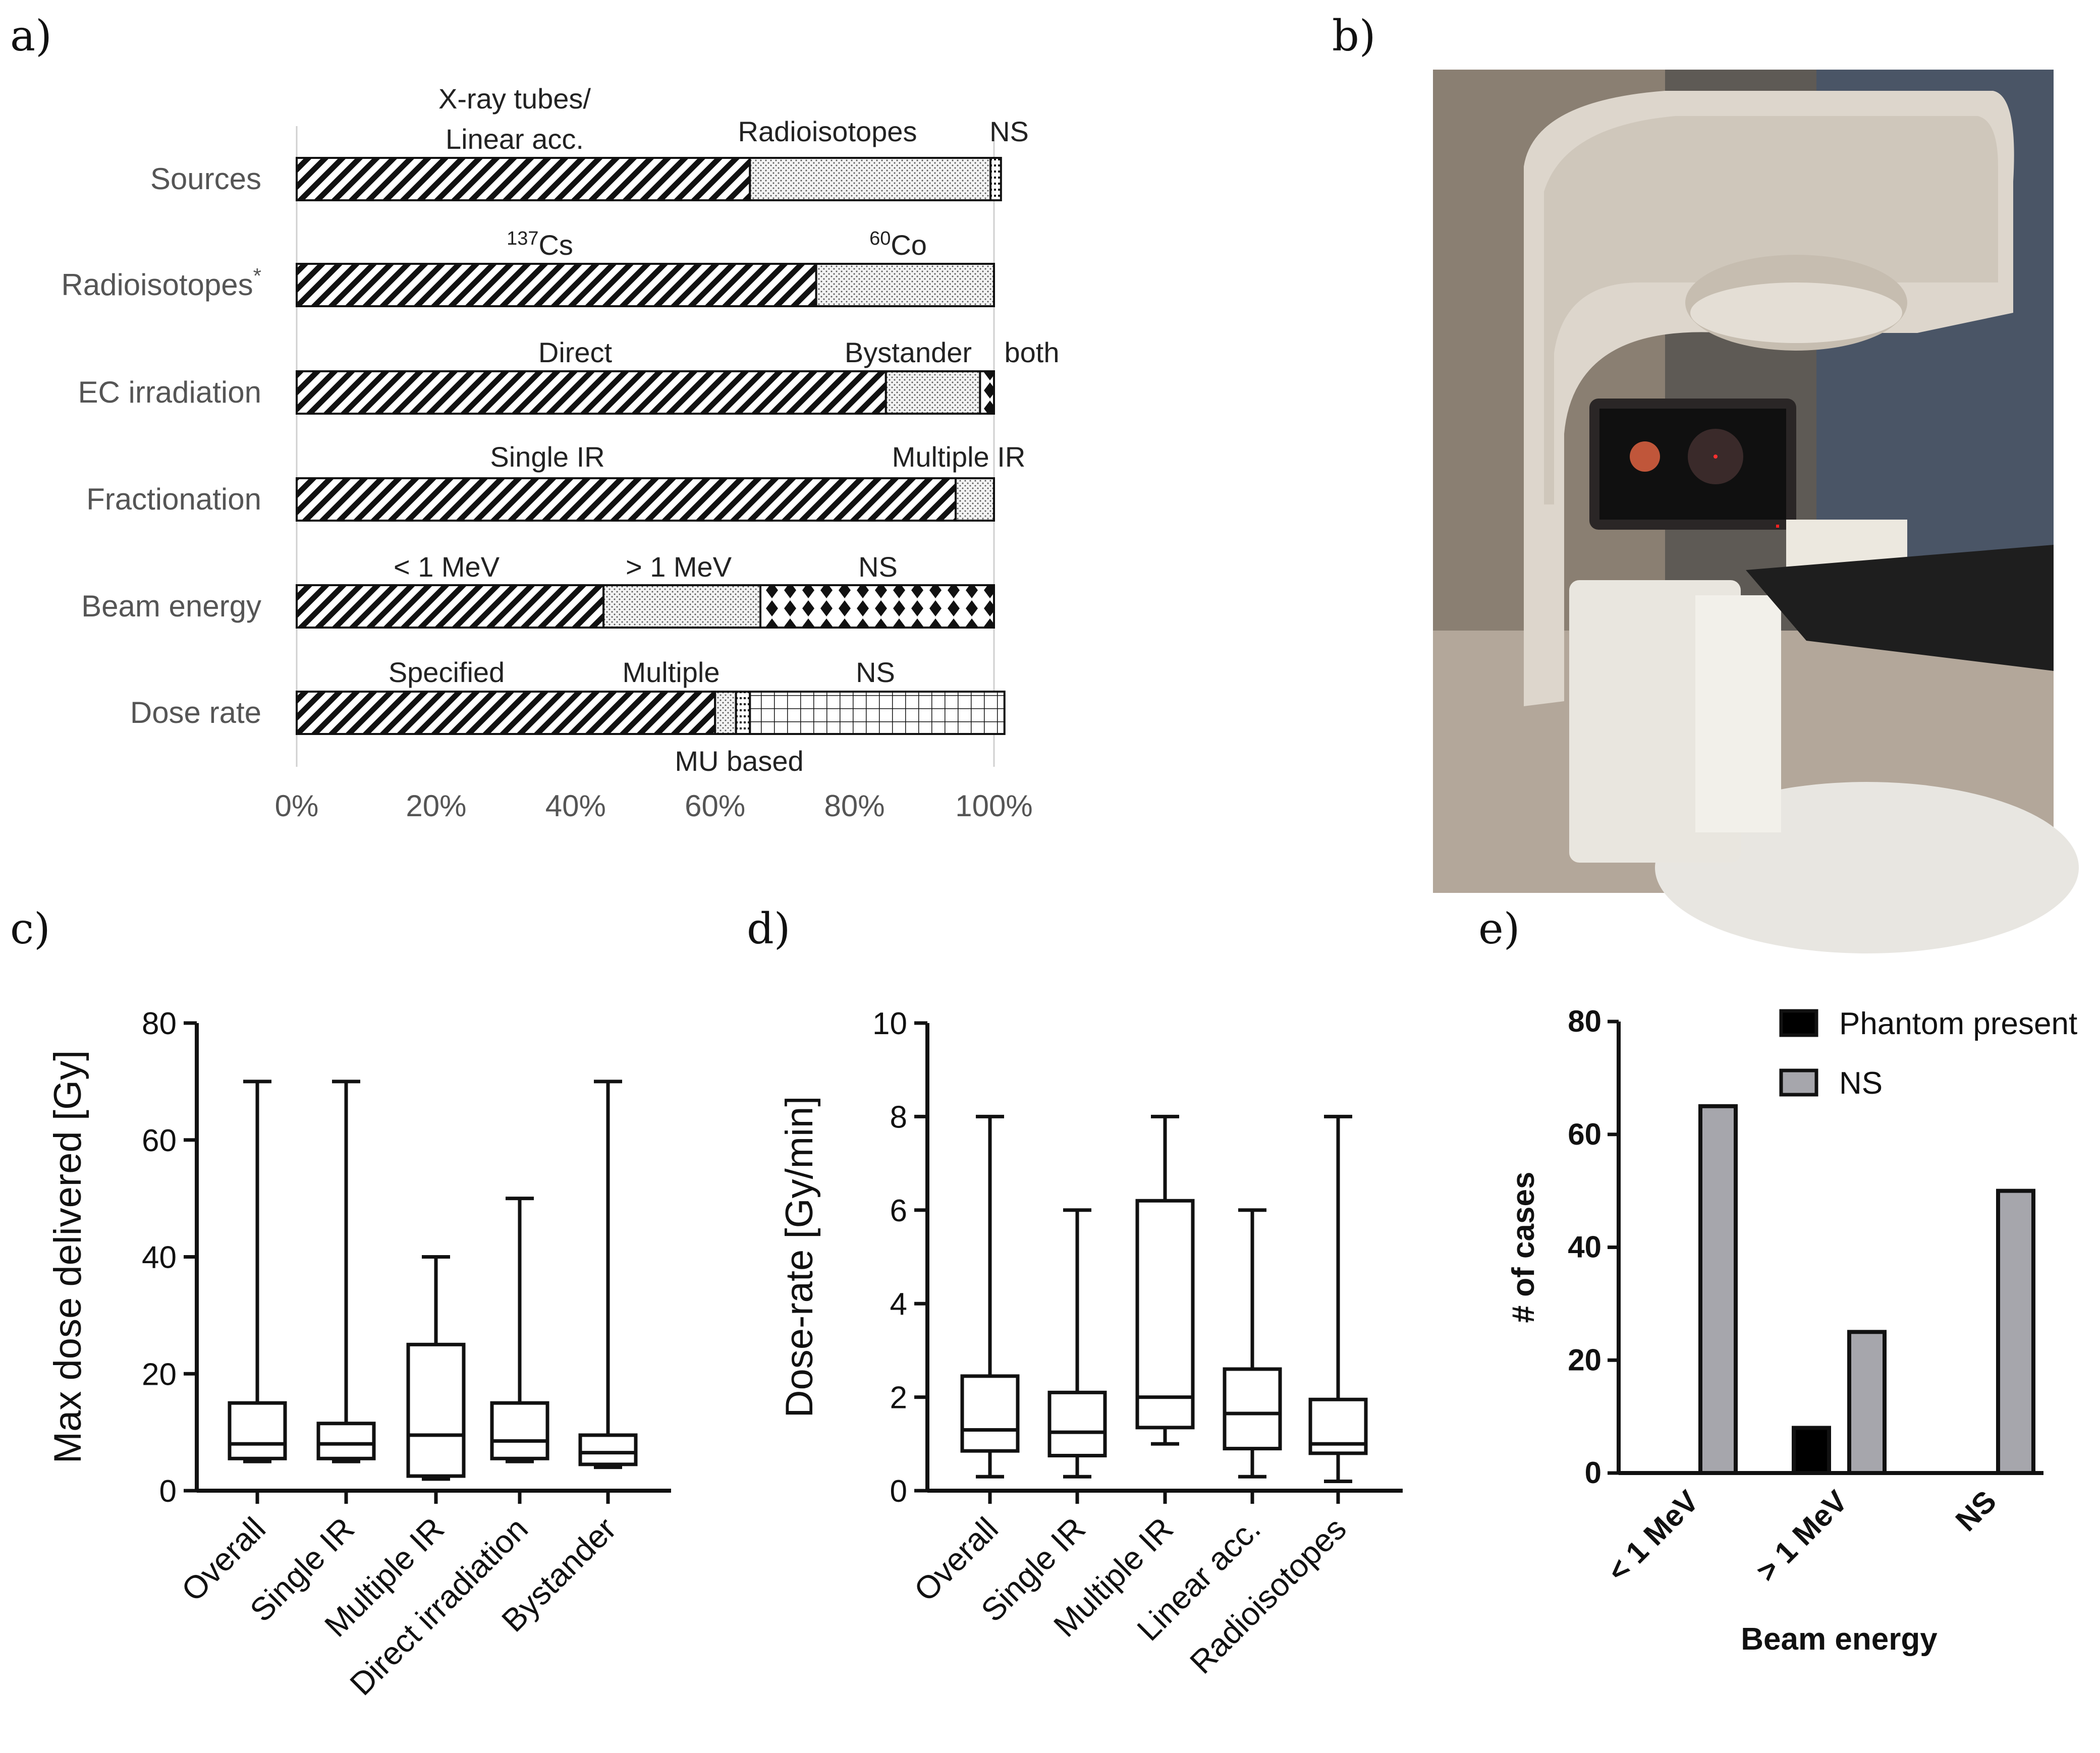 Image resolution: width=2100 pixels, height=1753 pixels. I want to click on panel-label-d: d), so click(769, 928).